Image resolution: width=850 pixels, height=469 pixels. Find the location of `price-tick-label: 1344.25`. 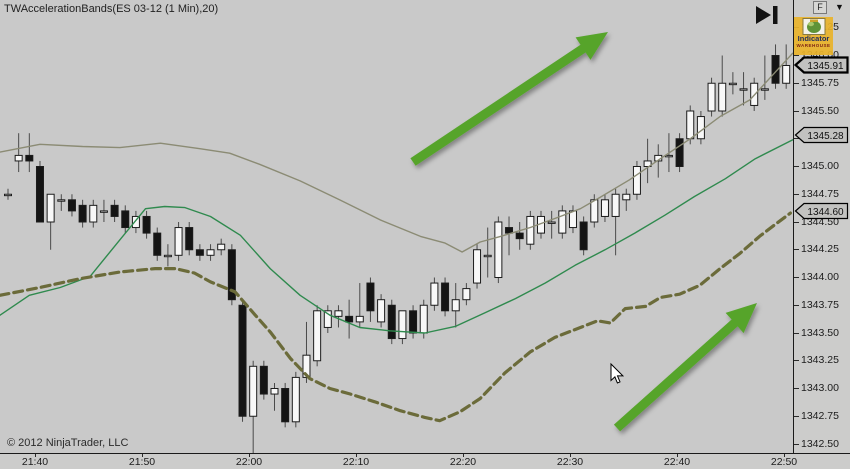

price-tick-label: 1344.25 is located at coordinates (820, 249).